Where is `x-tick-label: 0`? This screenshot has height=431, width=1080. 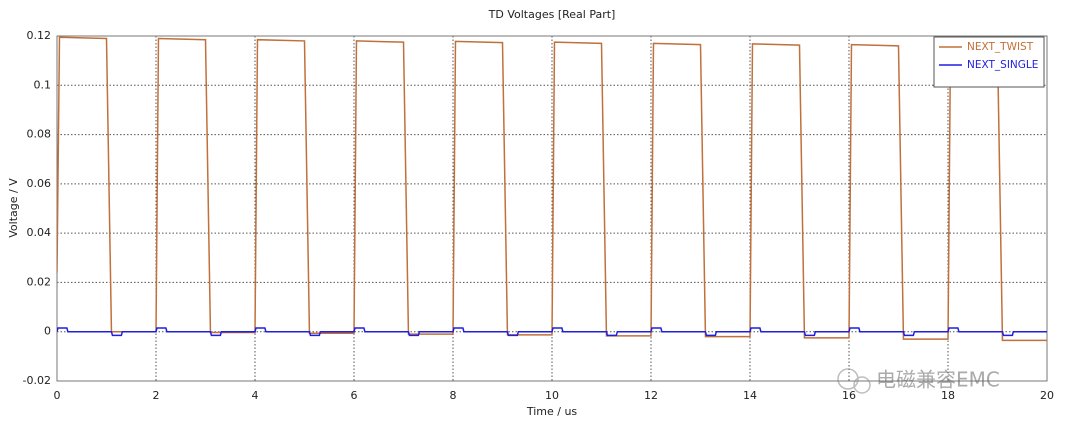 x-tick-label: 0 is located at coordinates (57, 395).